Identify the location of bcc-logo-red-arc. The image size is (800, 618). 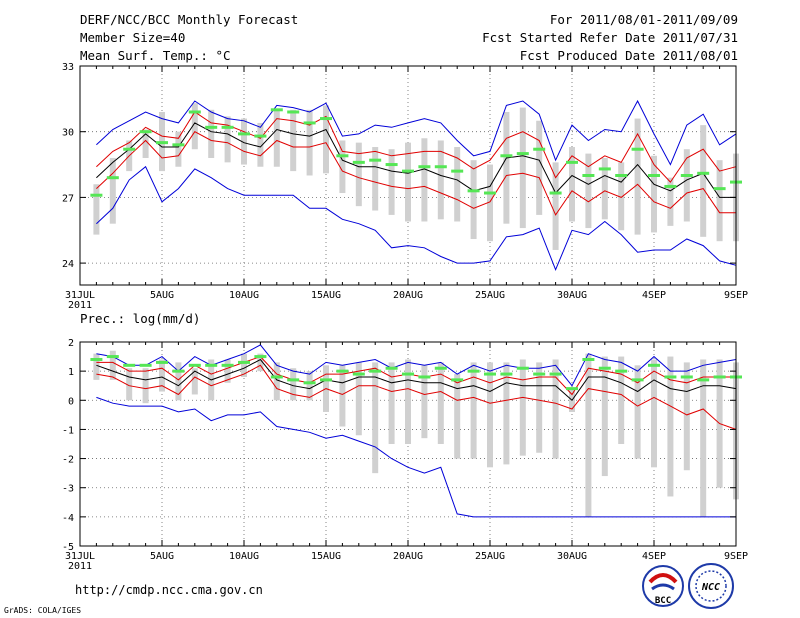
(663, 578).